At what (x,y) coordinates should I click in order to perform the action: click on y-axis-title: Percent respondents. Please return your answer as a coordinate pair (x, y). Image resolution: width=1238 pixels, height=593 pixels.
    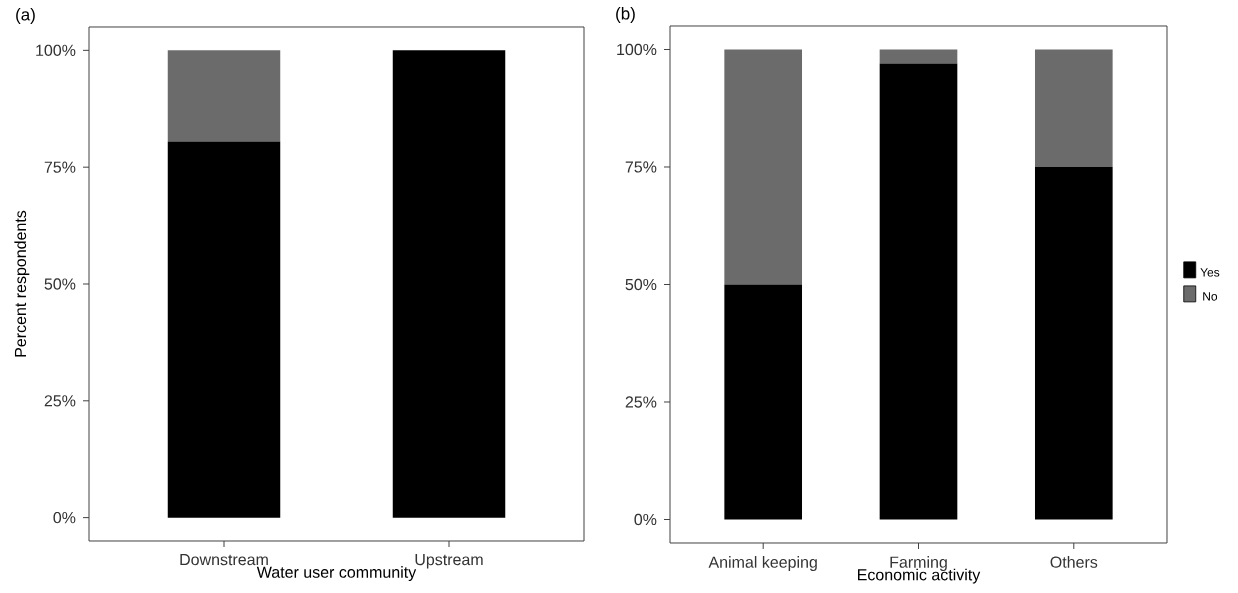
    Looking at the image, I should click on (22, 283).